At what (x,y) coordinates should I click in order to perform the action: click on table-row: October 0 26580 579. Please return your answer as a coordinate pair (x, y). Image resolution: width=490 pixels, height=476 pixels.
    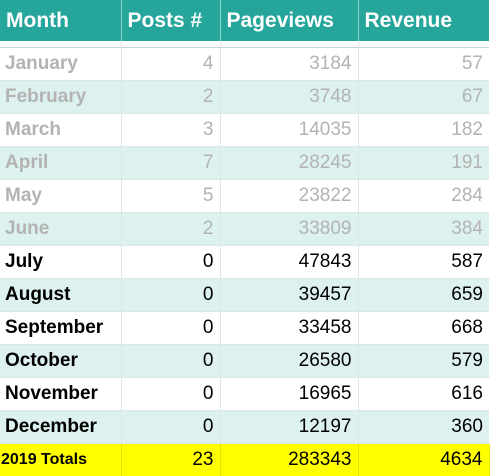
    Looking at the image, I should click on (244, 361).